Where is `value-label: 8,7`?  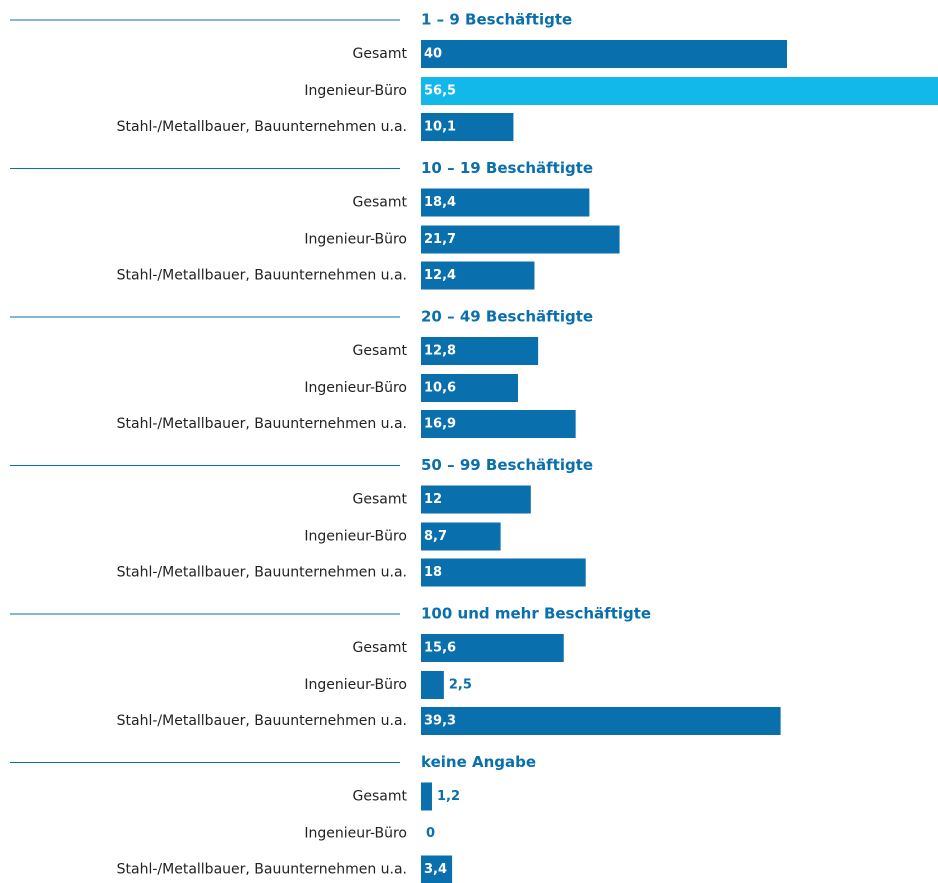 value-label: 8,7 is located at coordinates (435, 536).